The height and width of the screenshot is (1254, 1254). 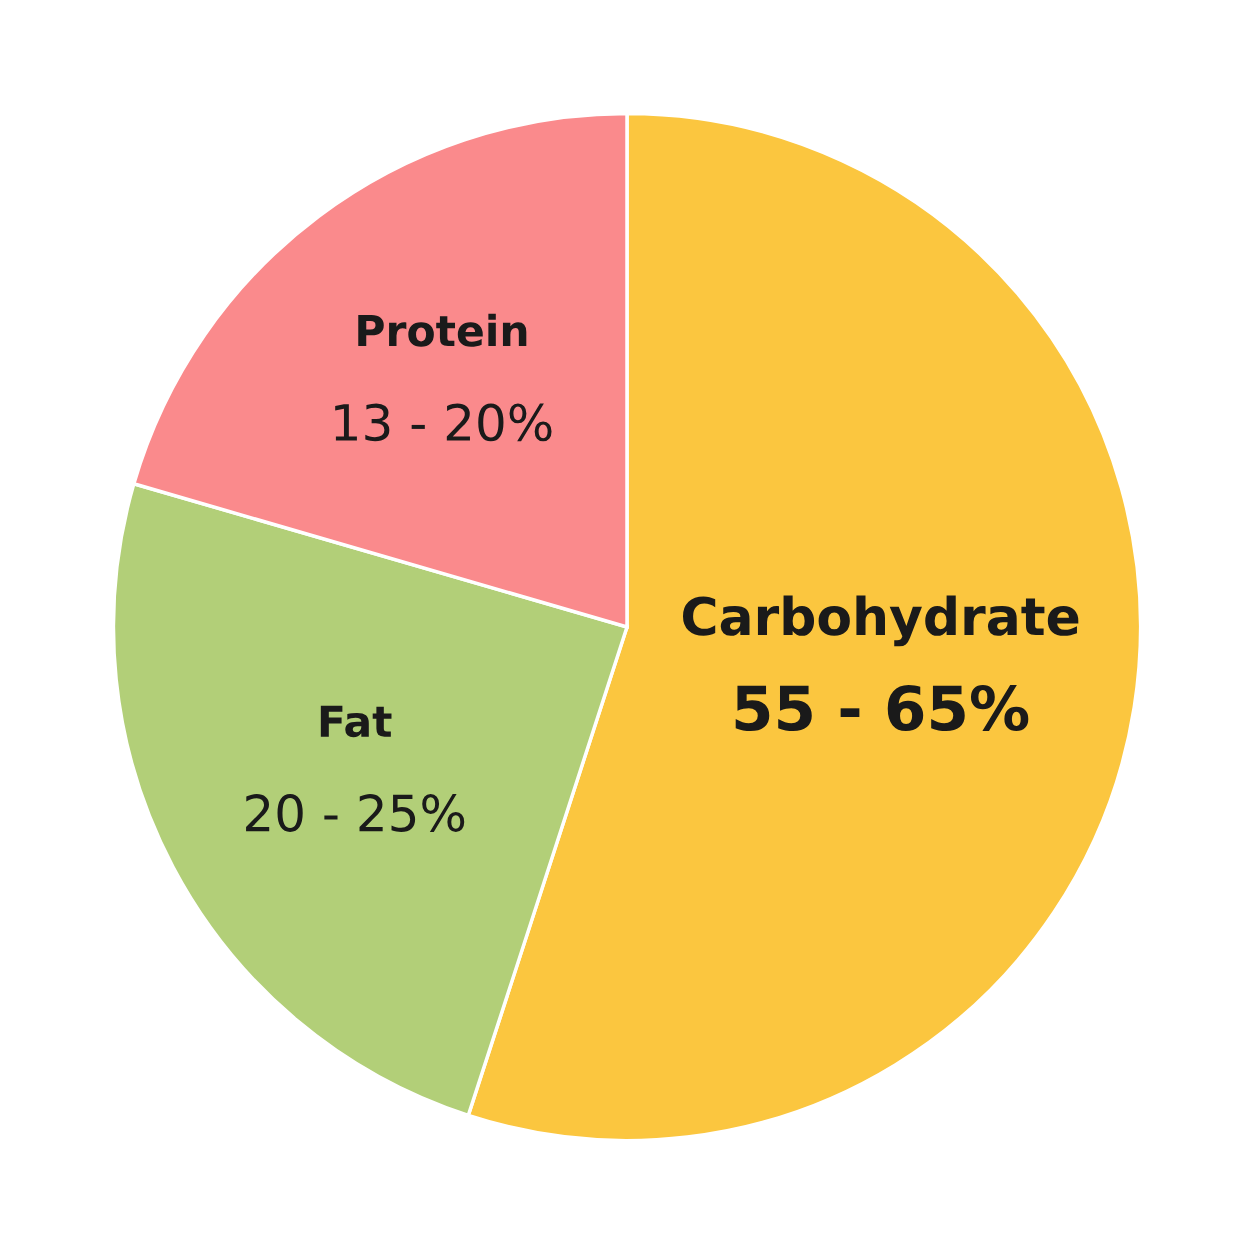 I want to click on slice-label: Carbohydrate, so click(x=880, y=621).